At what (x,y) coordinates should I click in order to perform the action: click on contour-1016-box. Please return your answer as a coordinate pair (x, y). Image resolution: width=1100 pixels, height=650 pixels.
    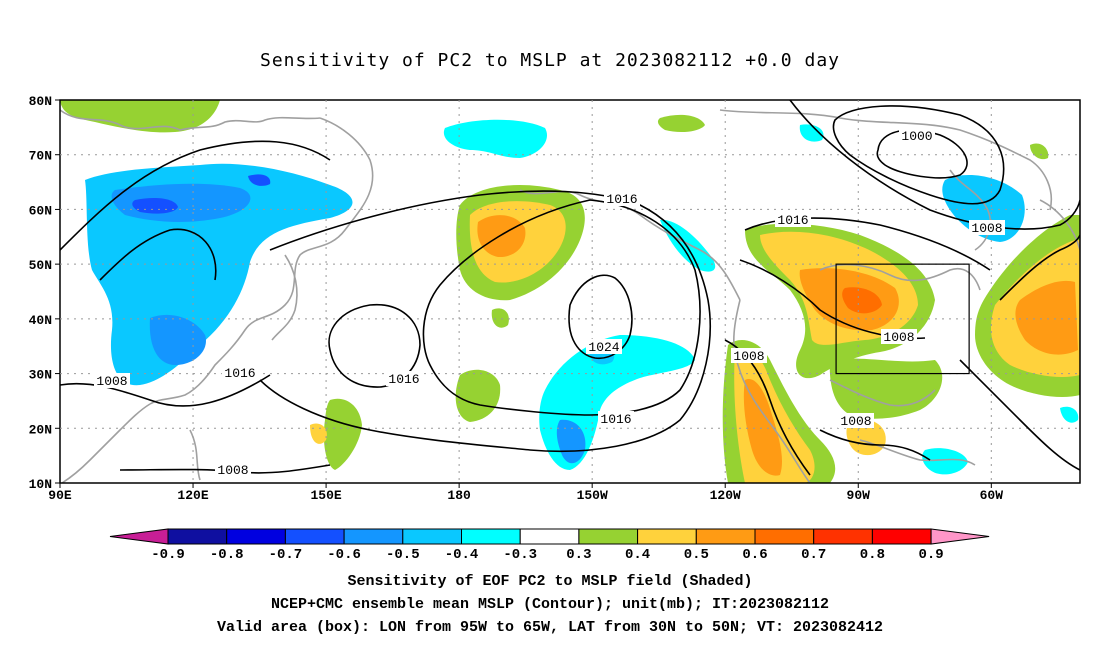
    Looking at the image, I should click on (561, 307).